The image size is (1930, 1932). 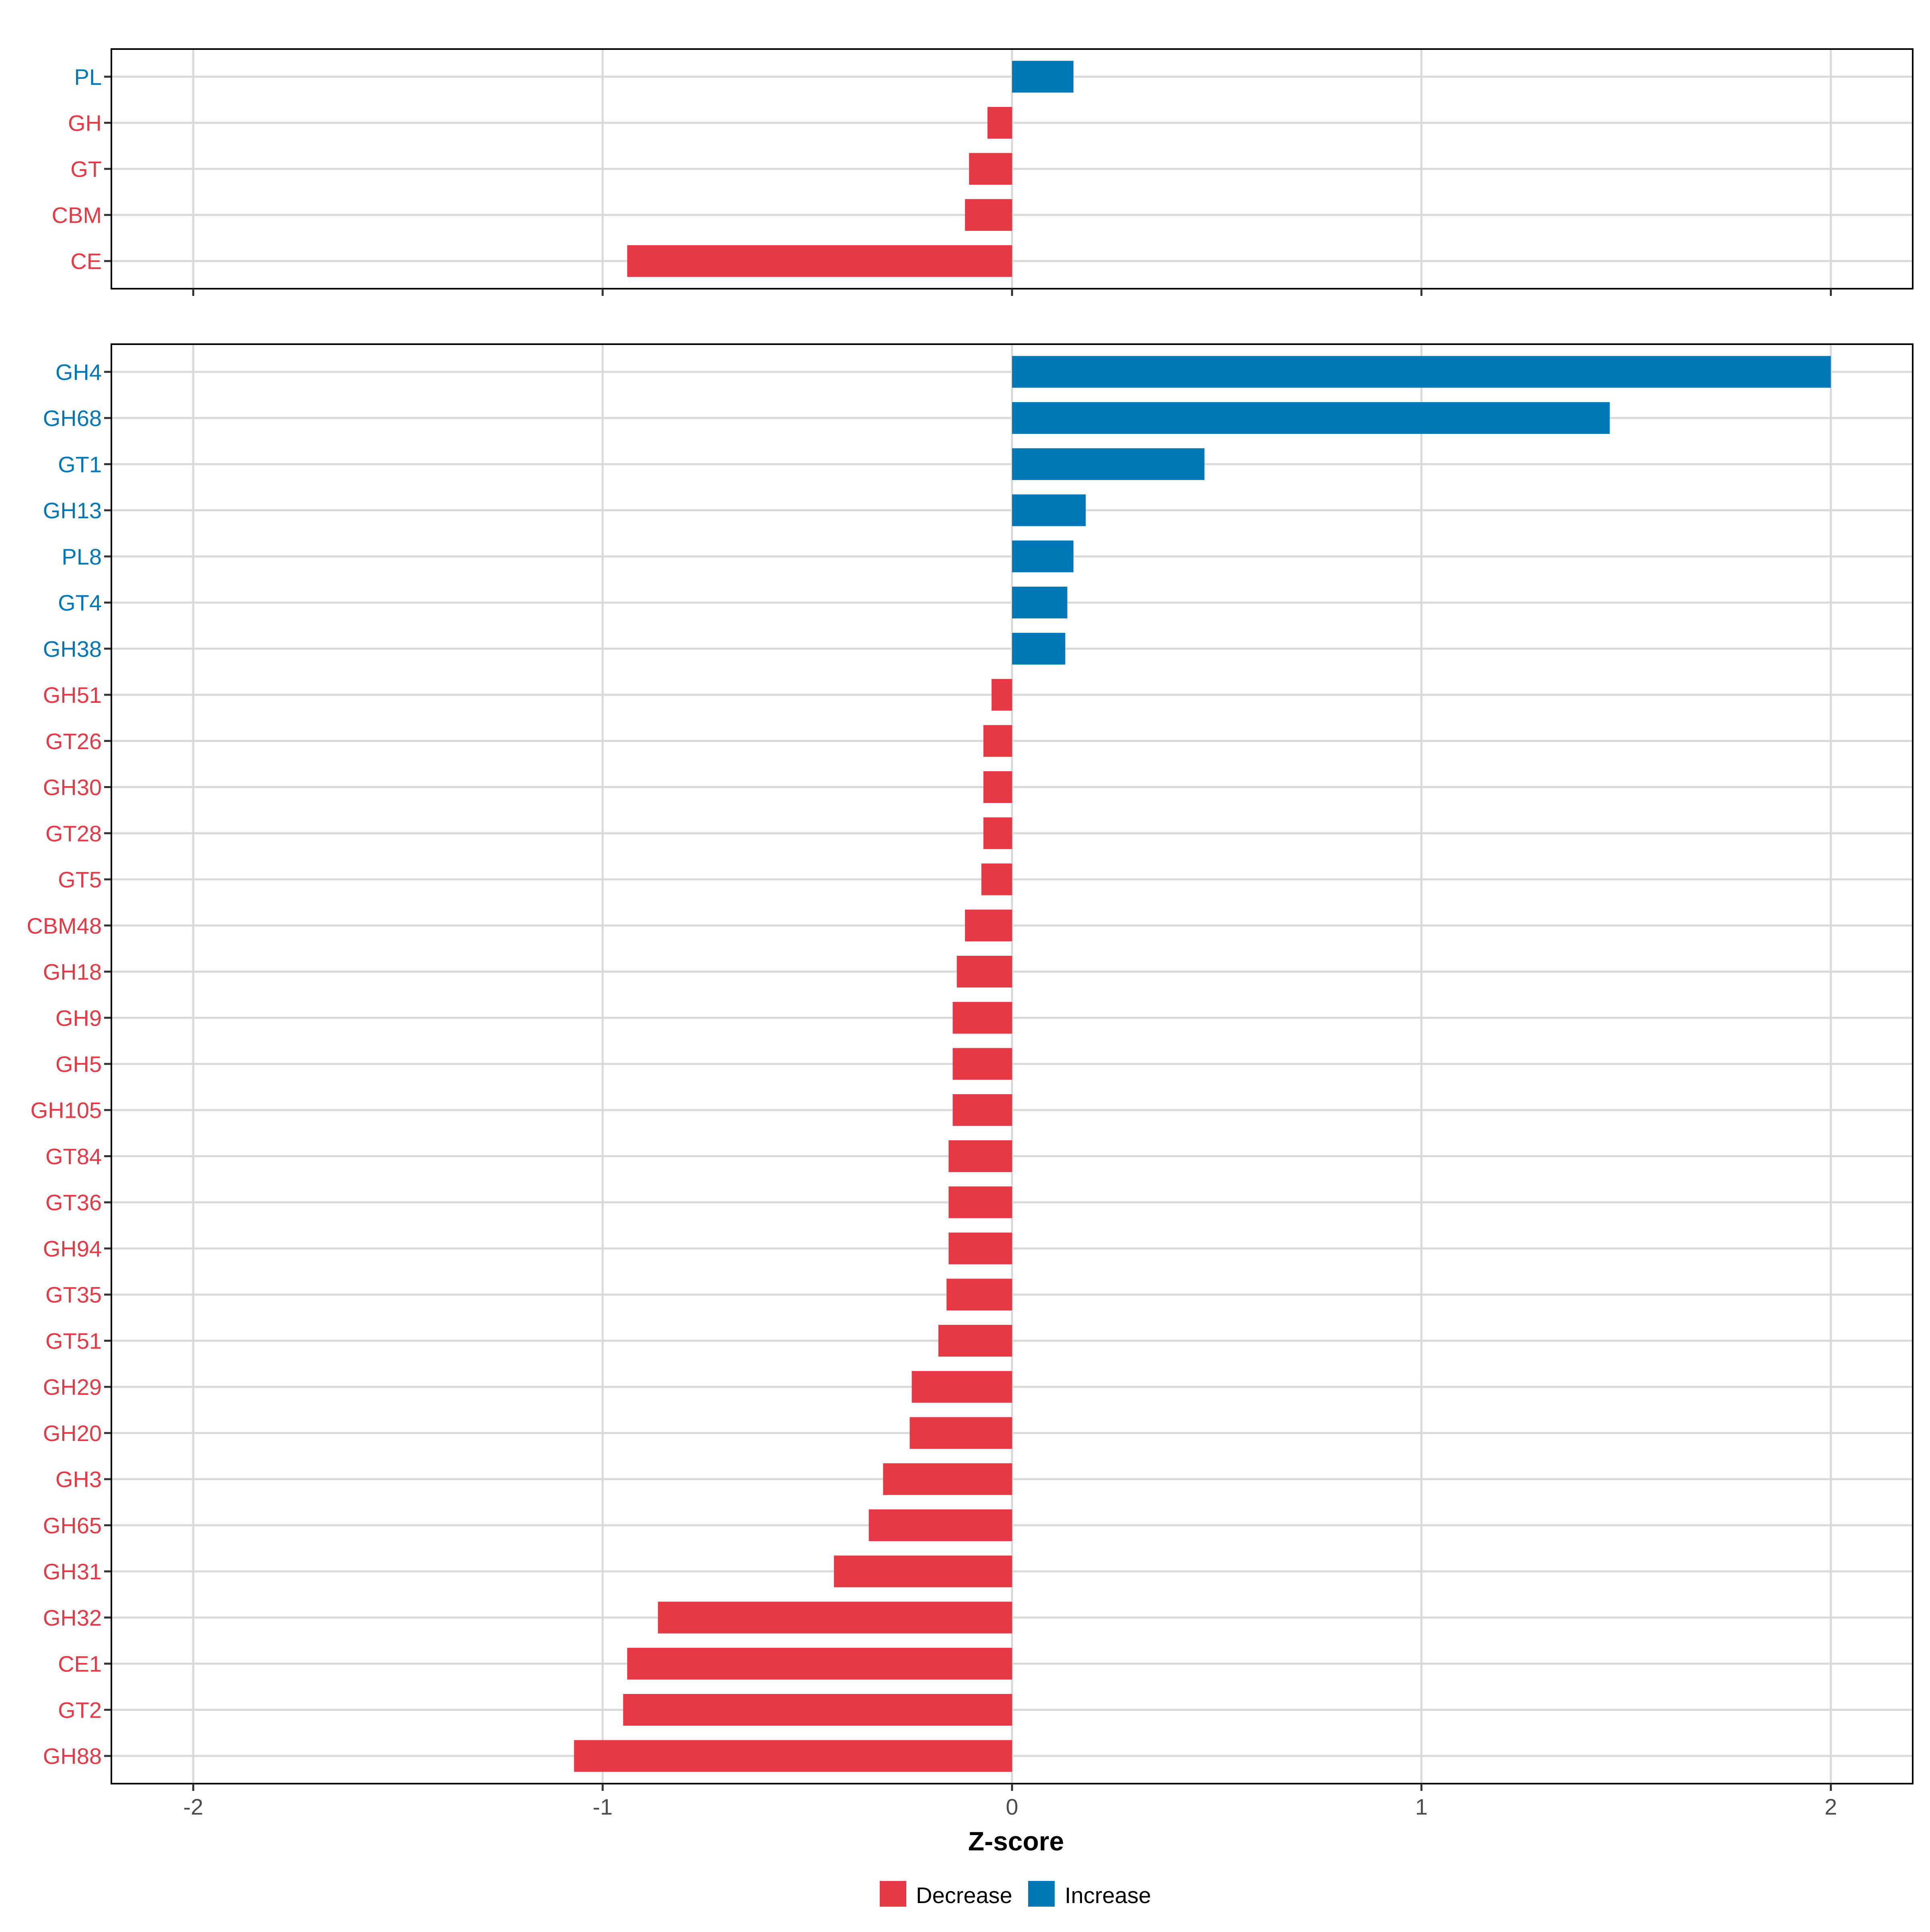 I want to click on y-tick-label-gt26: GT26, so click(x=73, y=741).